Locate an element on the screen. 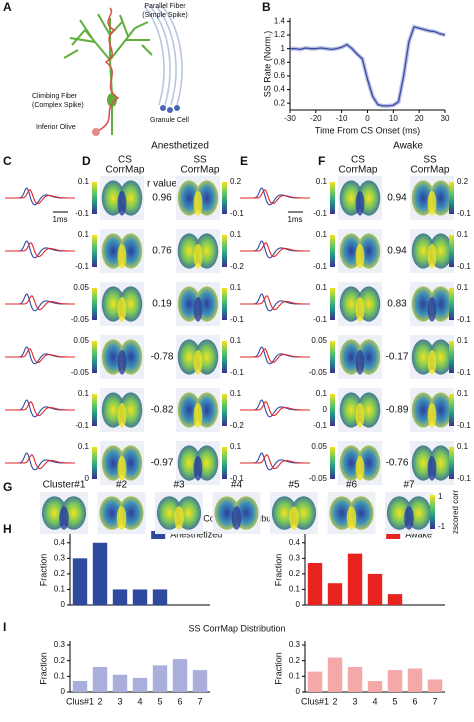 This screenshot has height=722, width=474. x-tick-label: 0 is located at coordinates (367, 118).